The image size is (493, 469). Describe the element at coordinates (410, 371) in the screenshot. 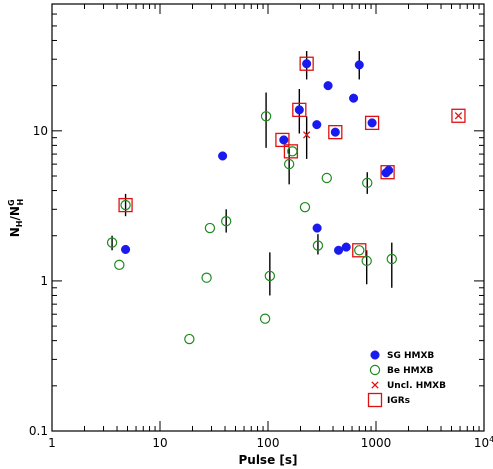

I see `legend-label: Be HMXB` at that location.